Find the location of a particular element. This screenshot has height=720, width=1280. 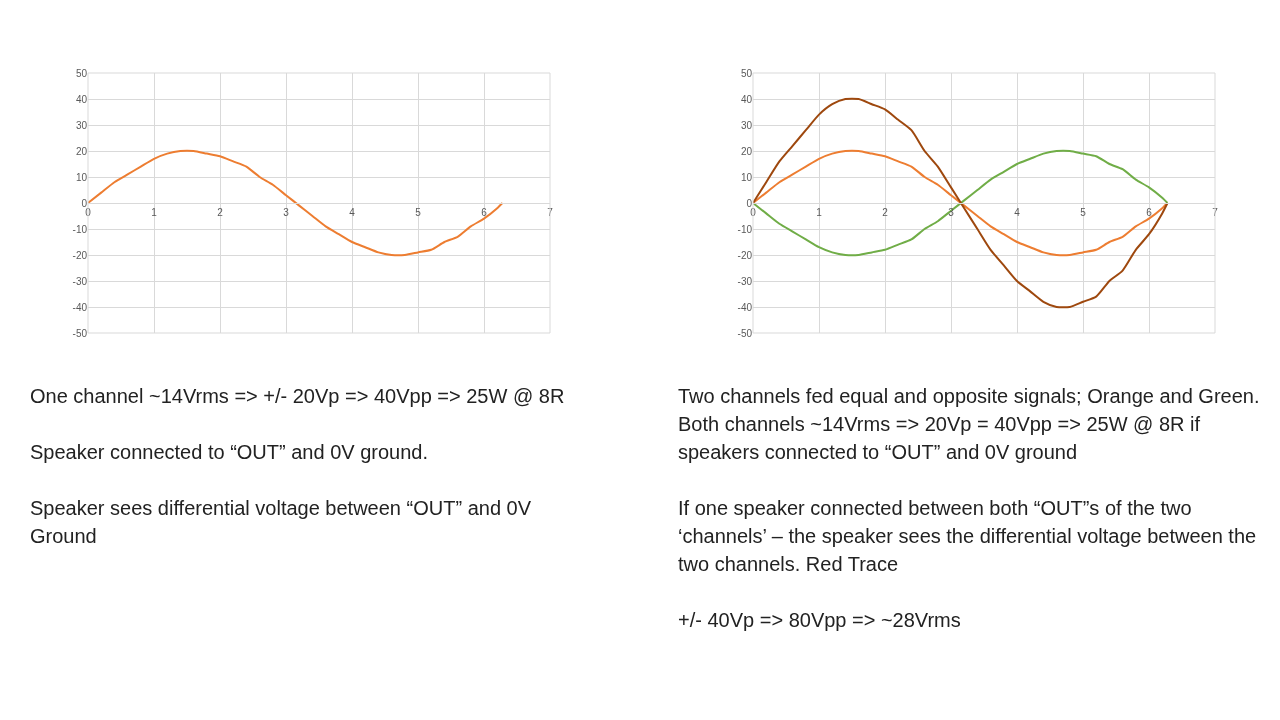

text: One channel ~14Vrms => +/- 20Vp => 40Vpp => 25W @ 8R is located at coordinates (298, 396).